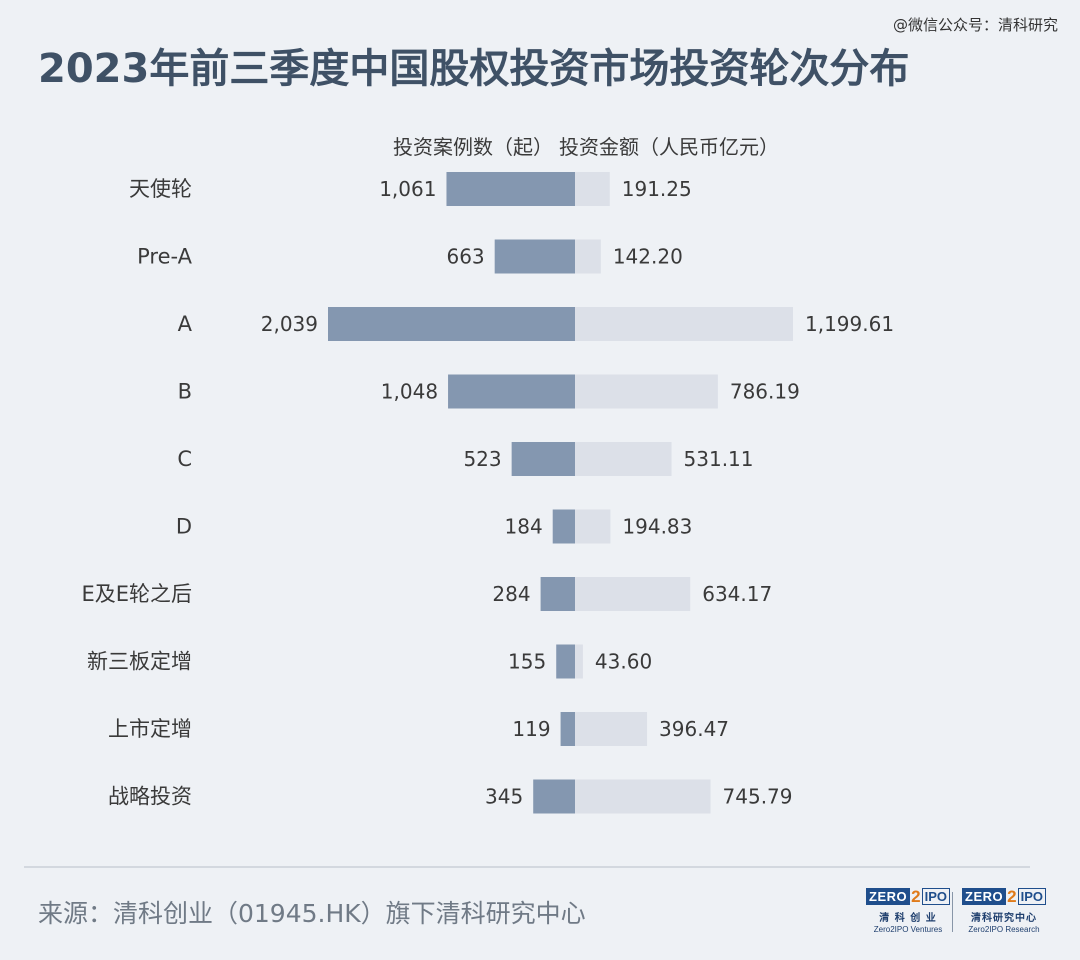  What do you see at coordinates (975, 25) in the screenshot?
I see `watermark: @微信公众号：清科研究` at bounding box center [975, 25].